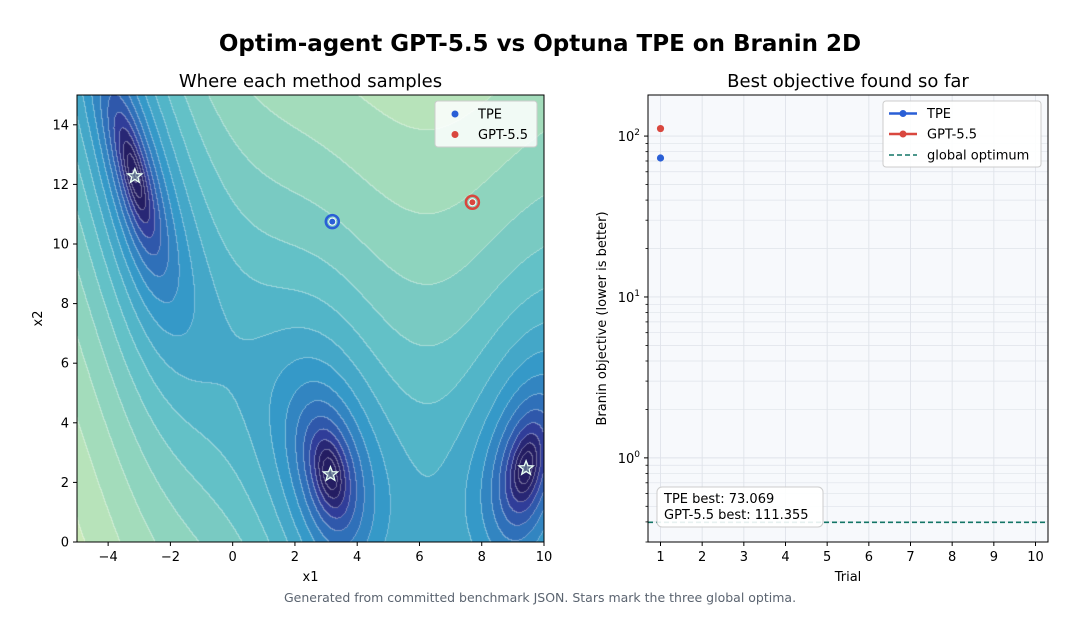 Image resolution: width=1080 pixels, height=634 pixels. Describe the element at coordinates (60, 125) in the screenshot. I see `contour-ytick-label: 14` at that location.